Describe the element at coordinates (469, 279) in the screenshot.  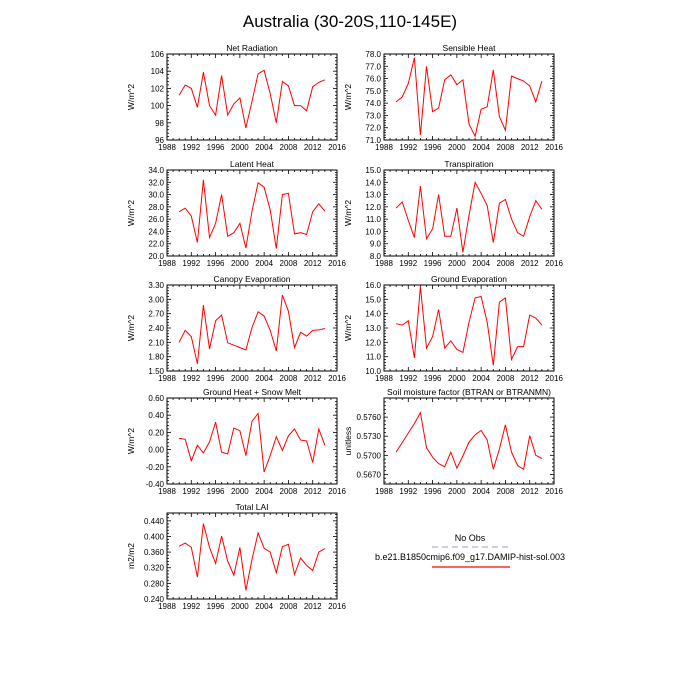
I see `panel-title: Ground Evaporation` at that location.